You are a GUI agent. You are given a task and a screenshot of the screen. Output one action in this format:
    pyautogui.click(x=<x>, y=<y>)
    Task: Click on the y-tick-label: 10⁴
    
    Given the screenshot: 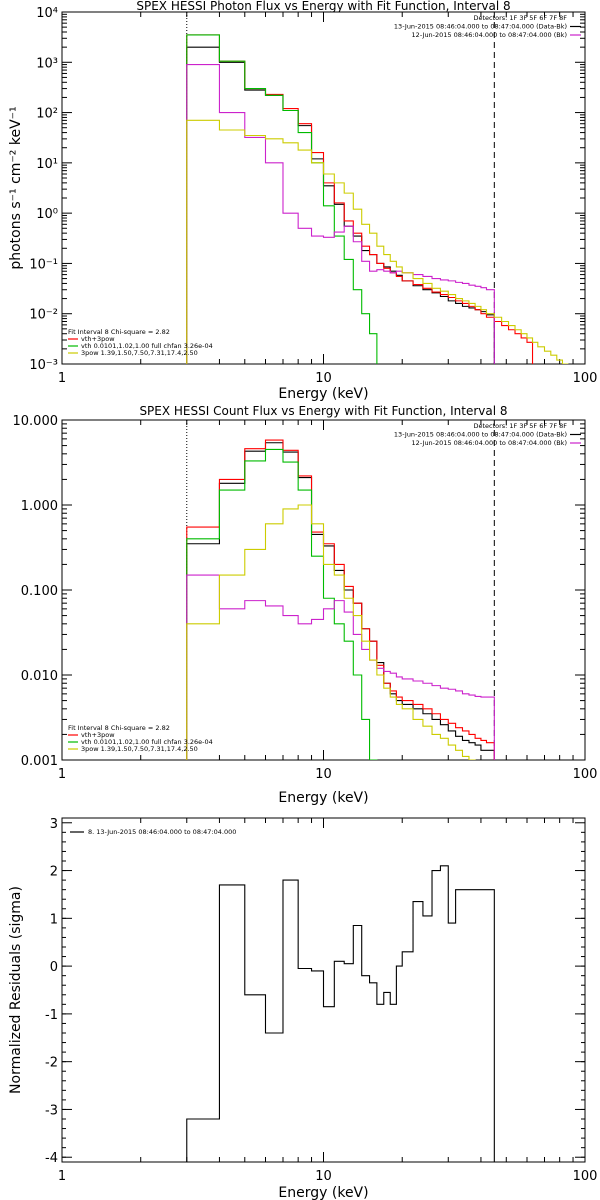 What is the action you would take?
    pyautogui.click(x=47, y=13)
    